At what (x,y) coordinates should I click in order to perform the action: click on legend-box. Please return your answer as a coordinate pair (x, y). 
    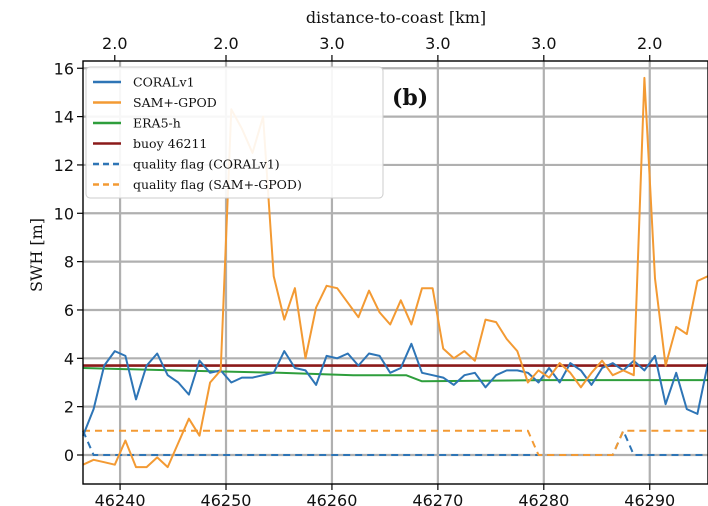
    Looking at the image, I should click on (234, 132).